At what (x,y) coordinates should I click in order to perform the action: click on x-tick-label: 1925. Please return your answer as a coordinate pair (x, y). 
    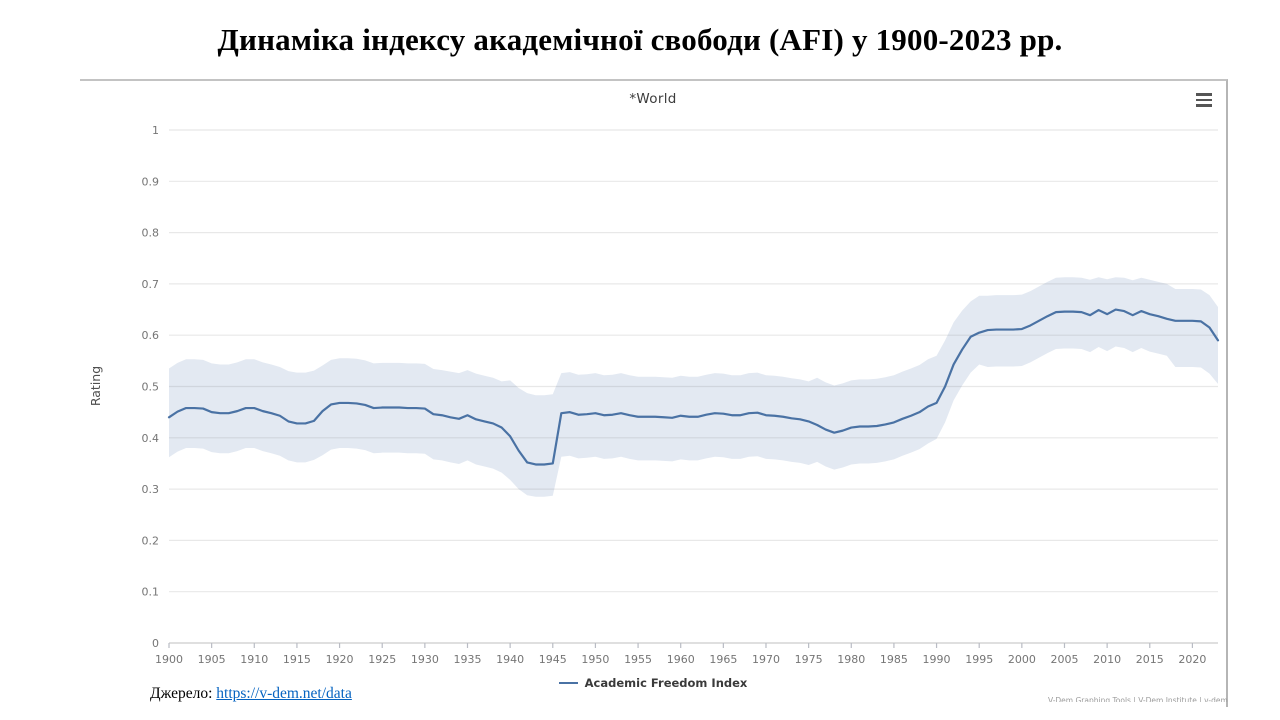
    Looking at the image, I should click on (382, 659).